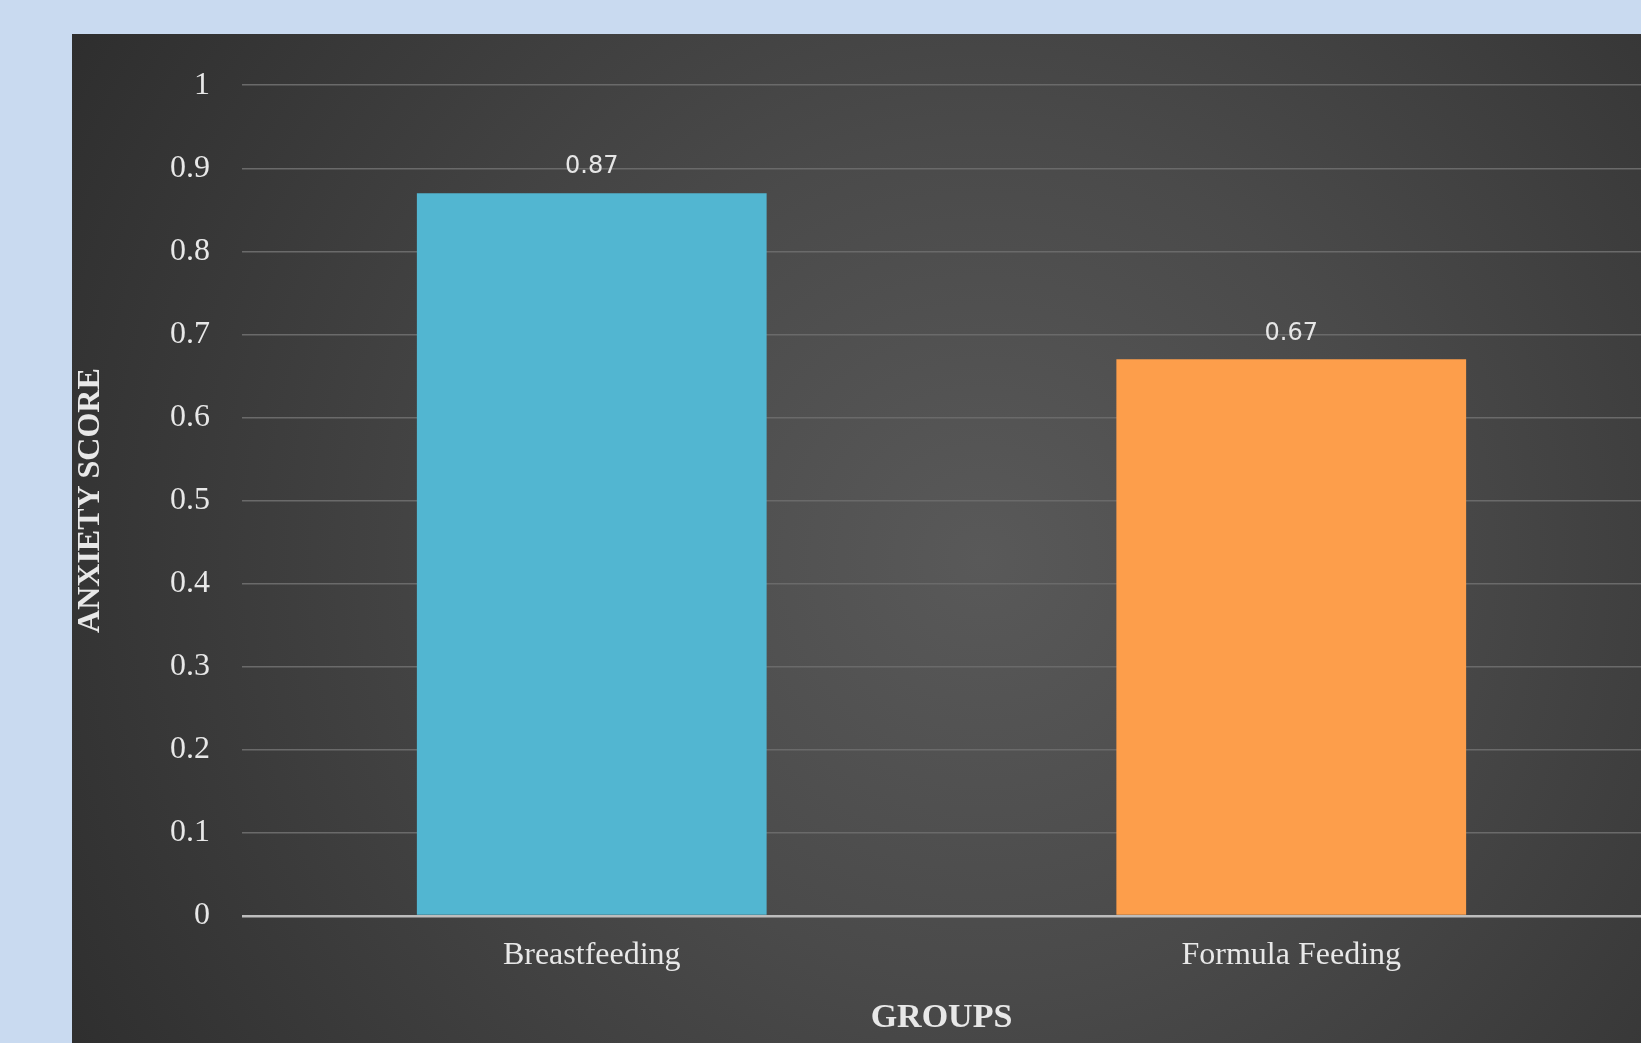  Describe the element at coordinates (190, 248) in the screenshot. I see `y-tick-label: 0.8` at that location.